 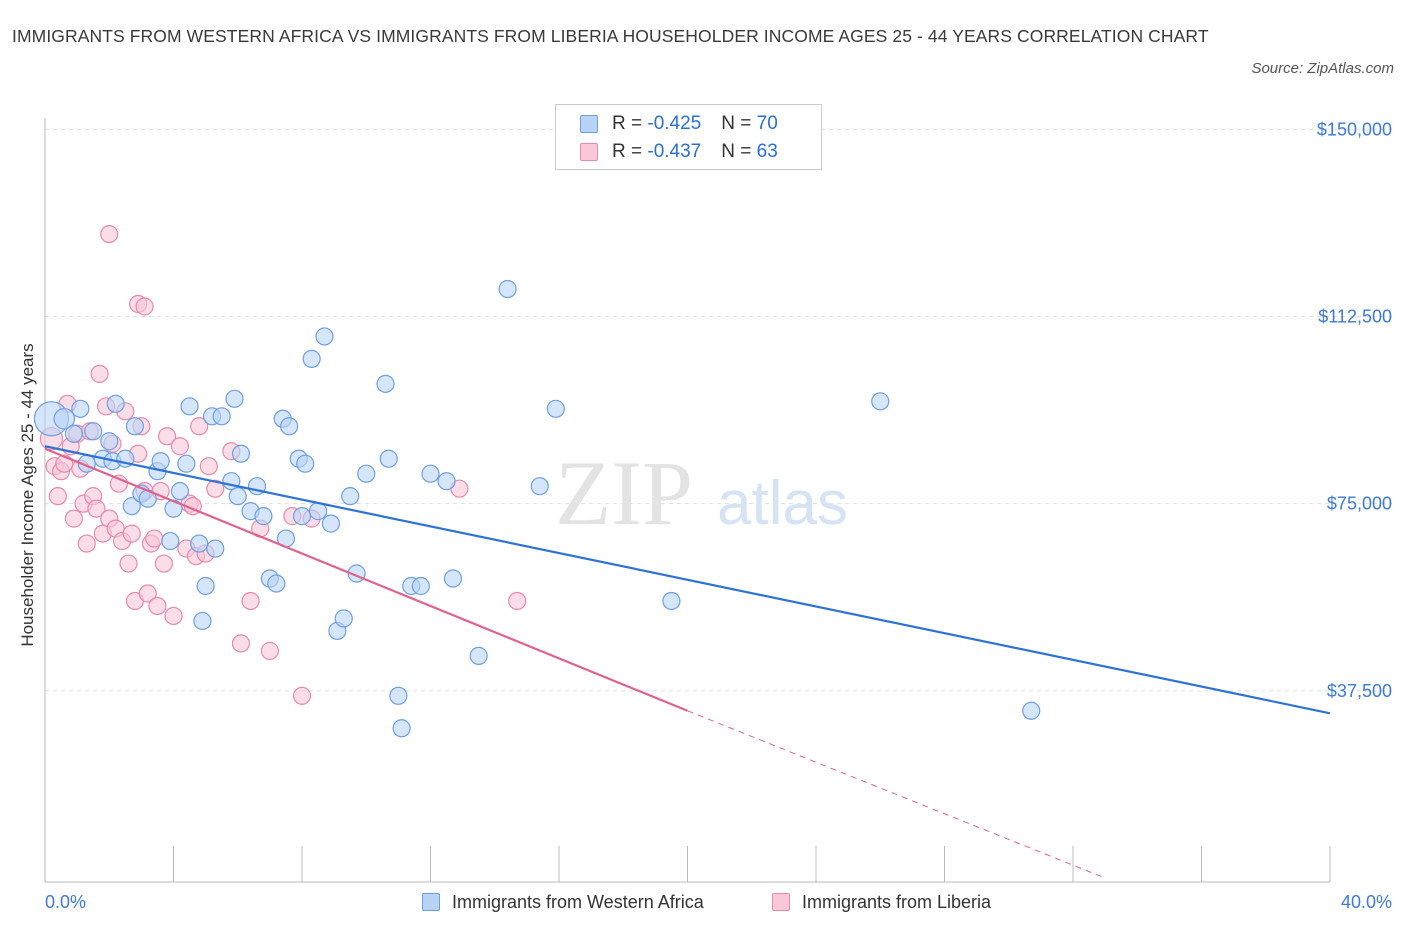 I want to click on bottom-legend-western-africa: Immigrants from Western Africa, so click(x=563, y=902).